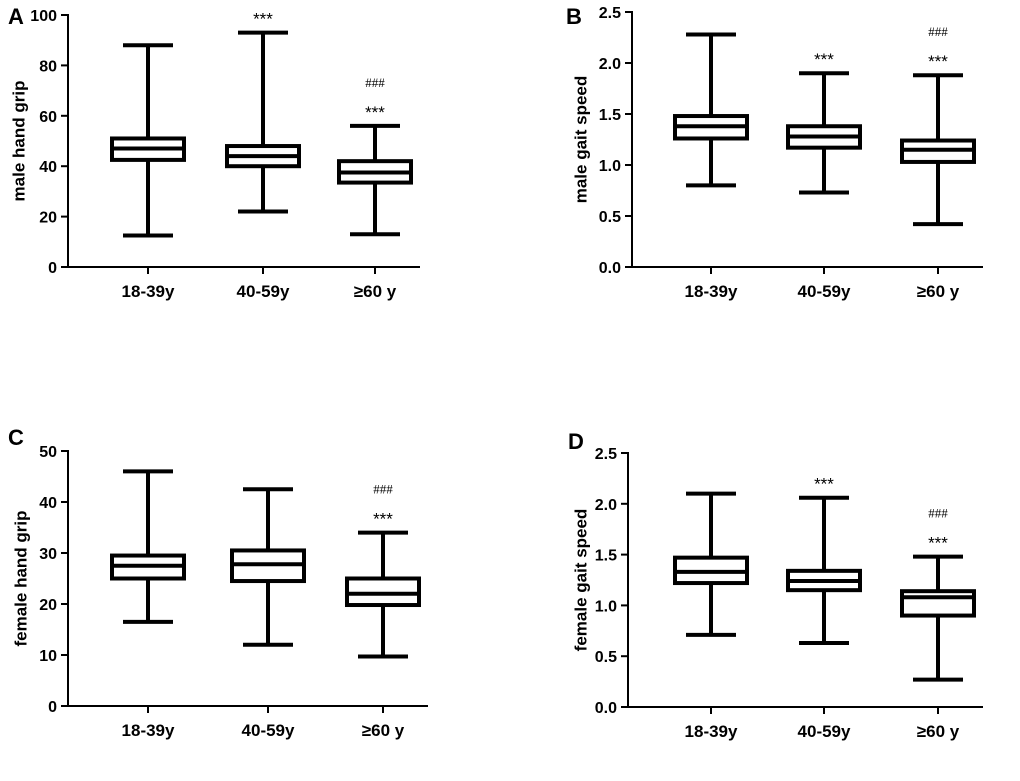  I want to click on y-axis-title: female gait speed, so click(580, 580).